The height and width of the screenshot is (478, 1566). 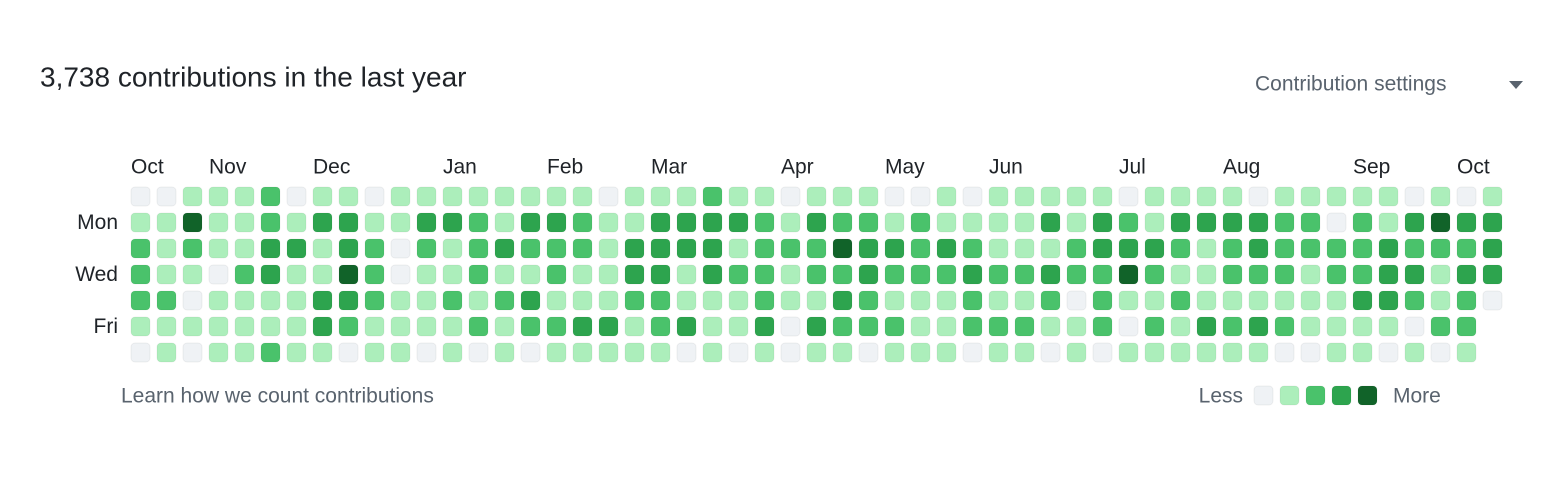 I want to click on day-label: Wed, so click(x=96, y=274).